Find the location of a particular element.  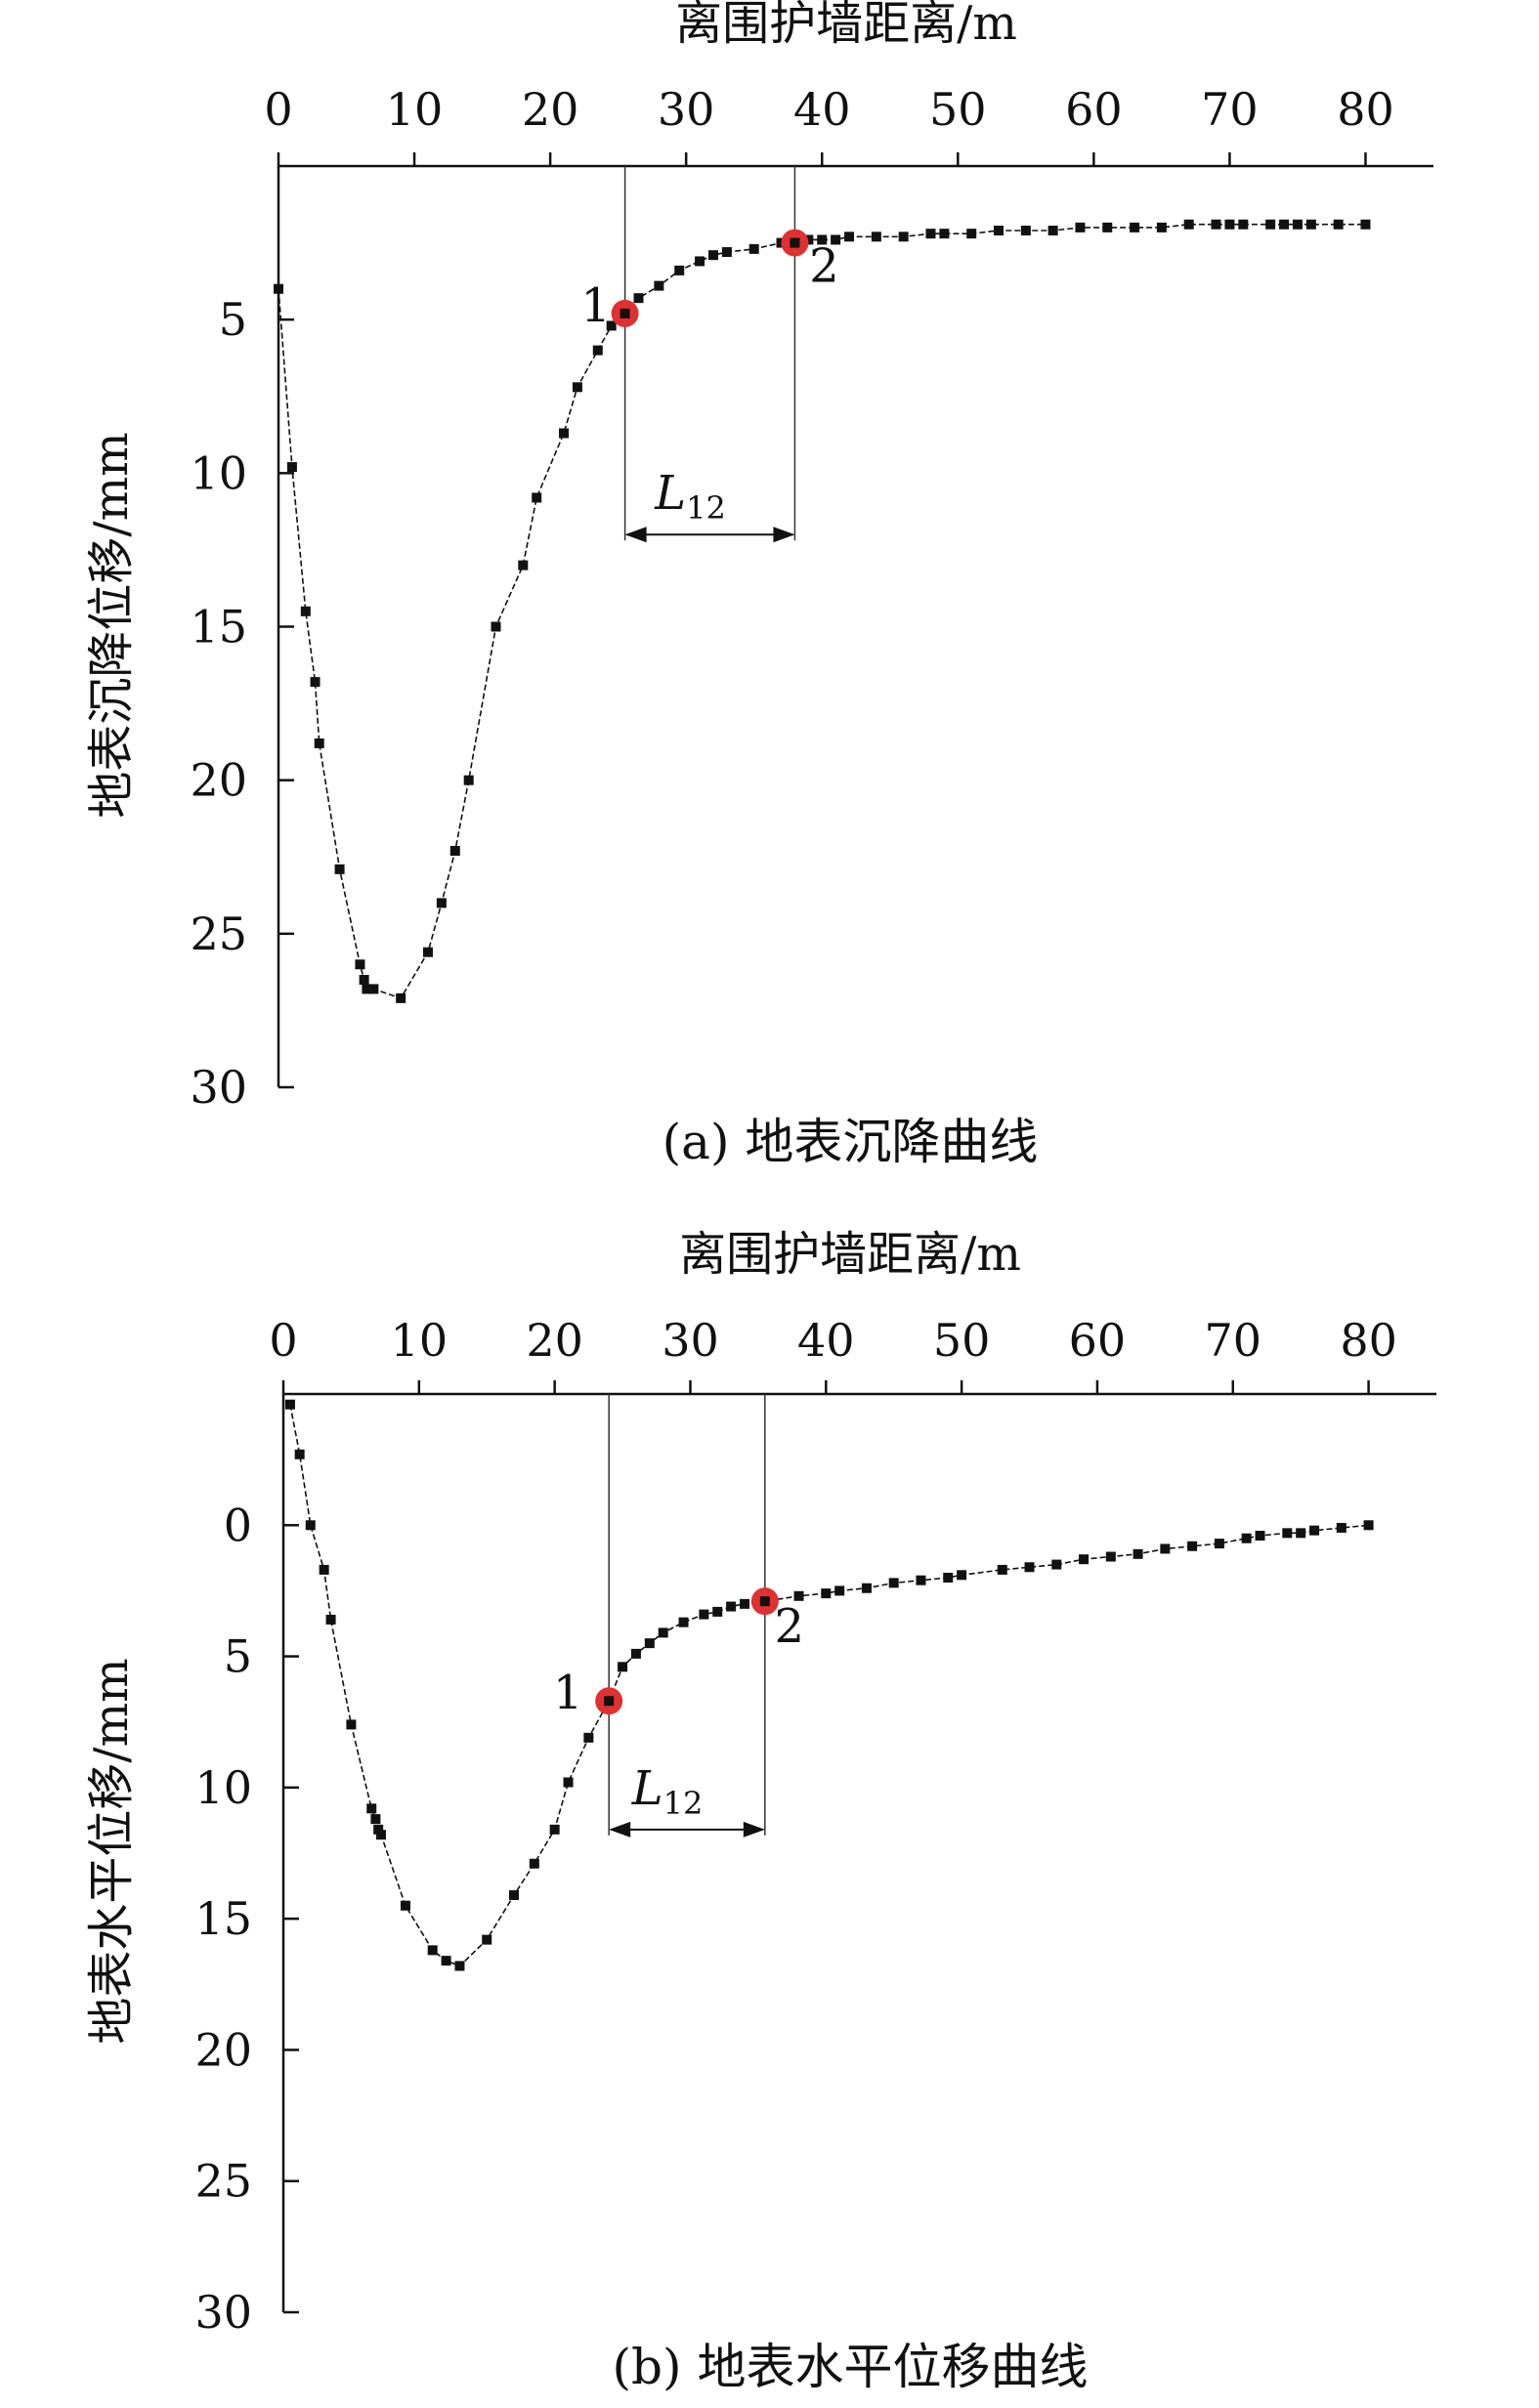

annotation-label-2: 2 is located at coordinates (824, 266).